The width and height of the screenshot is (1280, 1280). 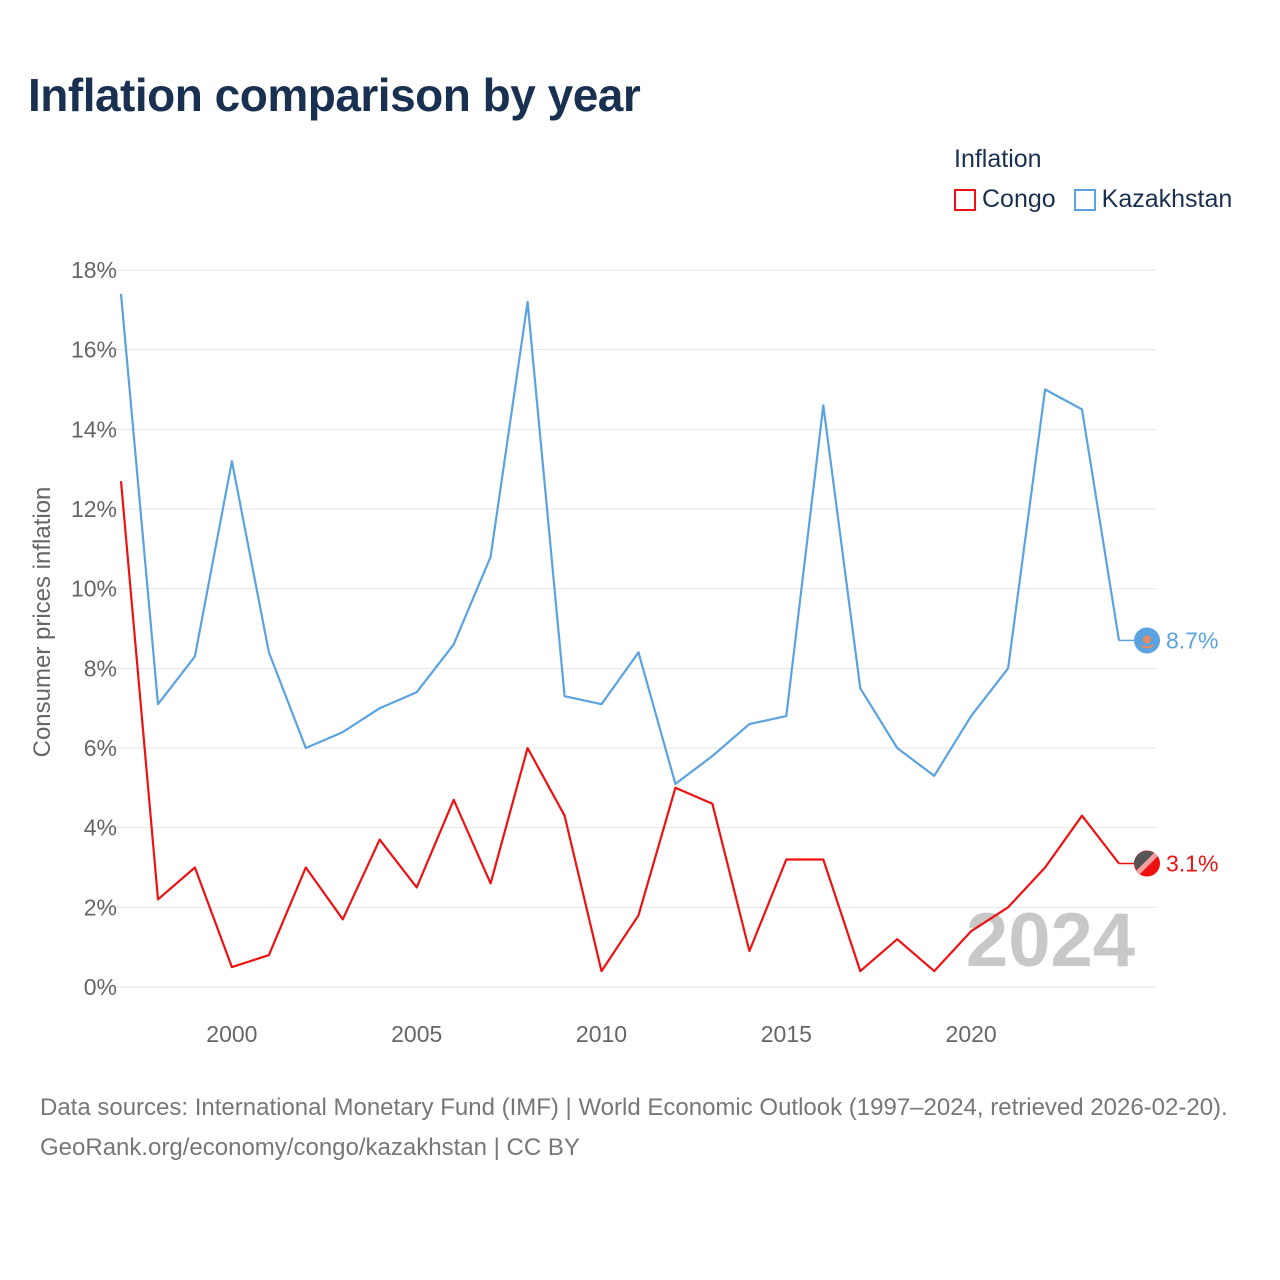 What do you see at coordinates (965, 199) in the screenshot?
I see `legend-swatch-congo` at bounding box center [965, 199].